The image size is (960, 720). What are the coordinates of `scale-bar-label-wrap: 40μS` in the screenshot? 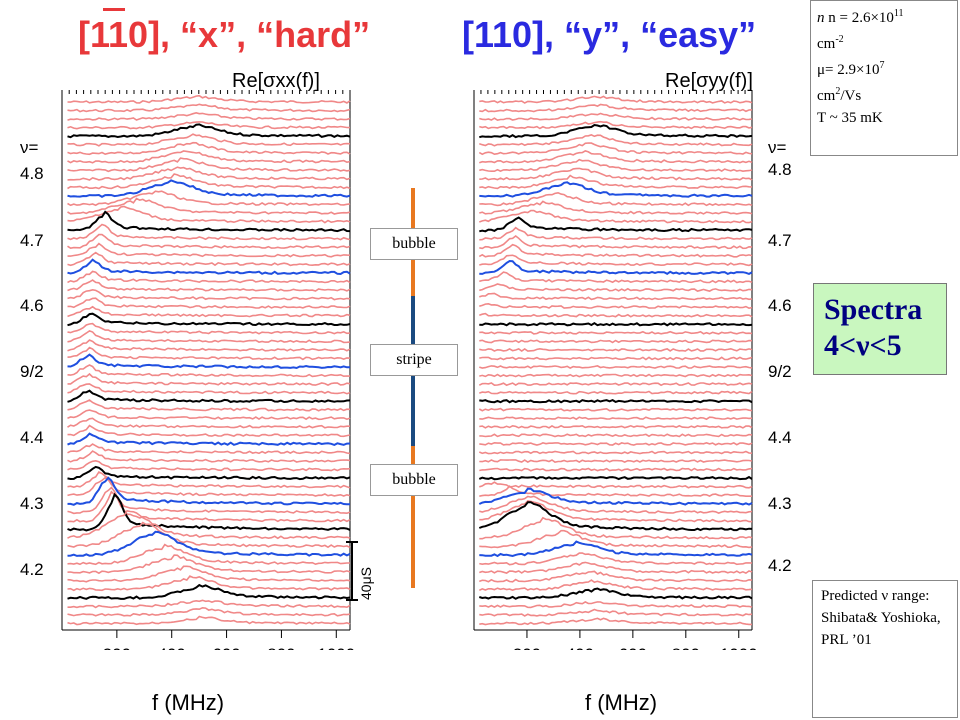 It's located at (366, 575).